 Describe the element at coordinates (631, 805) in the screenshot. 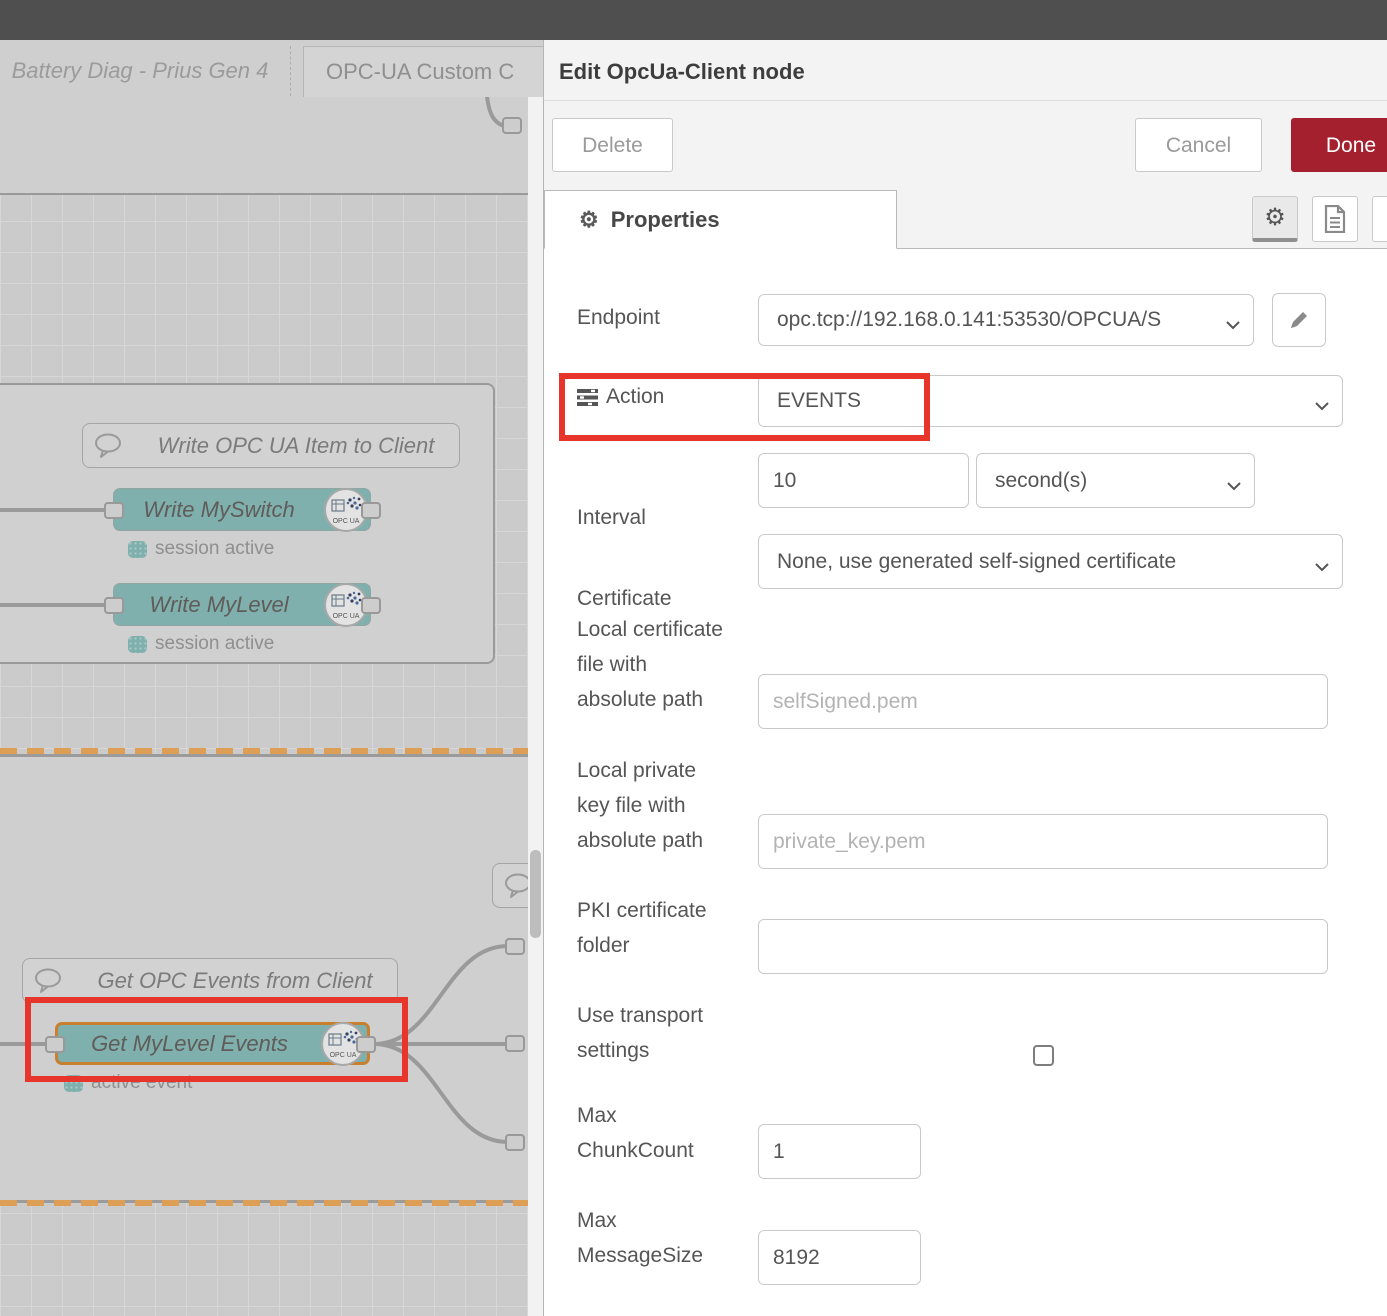

I see `label-line: key file with` at that location.